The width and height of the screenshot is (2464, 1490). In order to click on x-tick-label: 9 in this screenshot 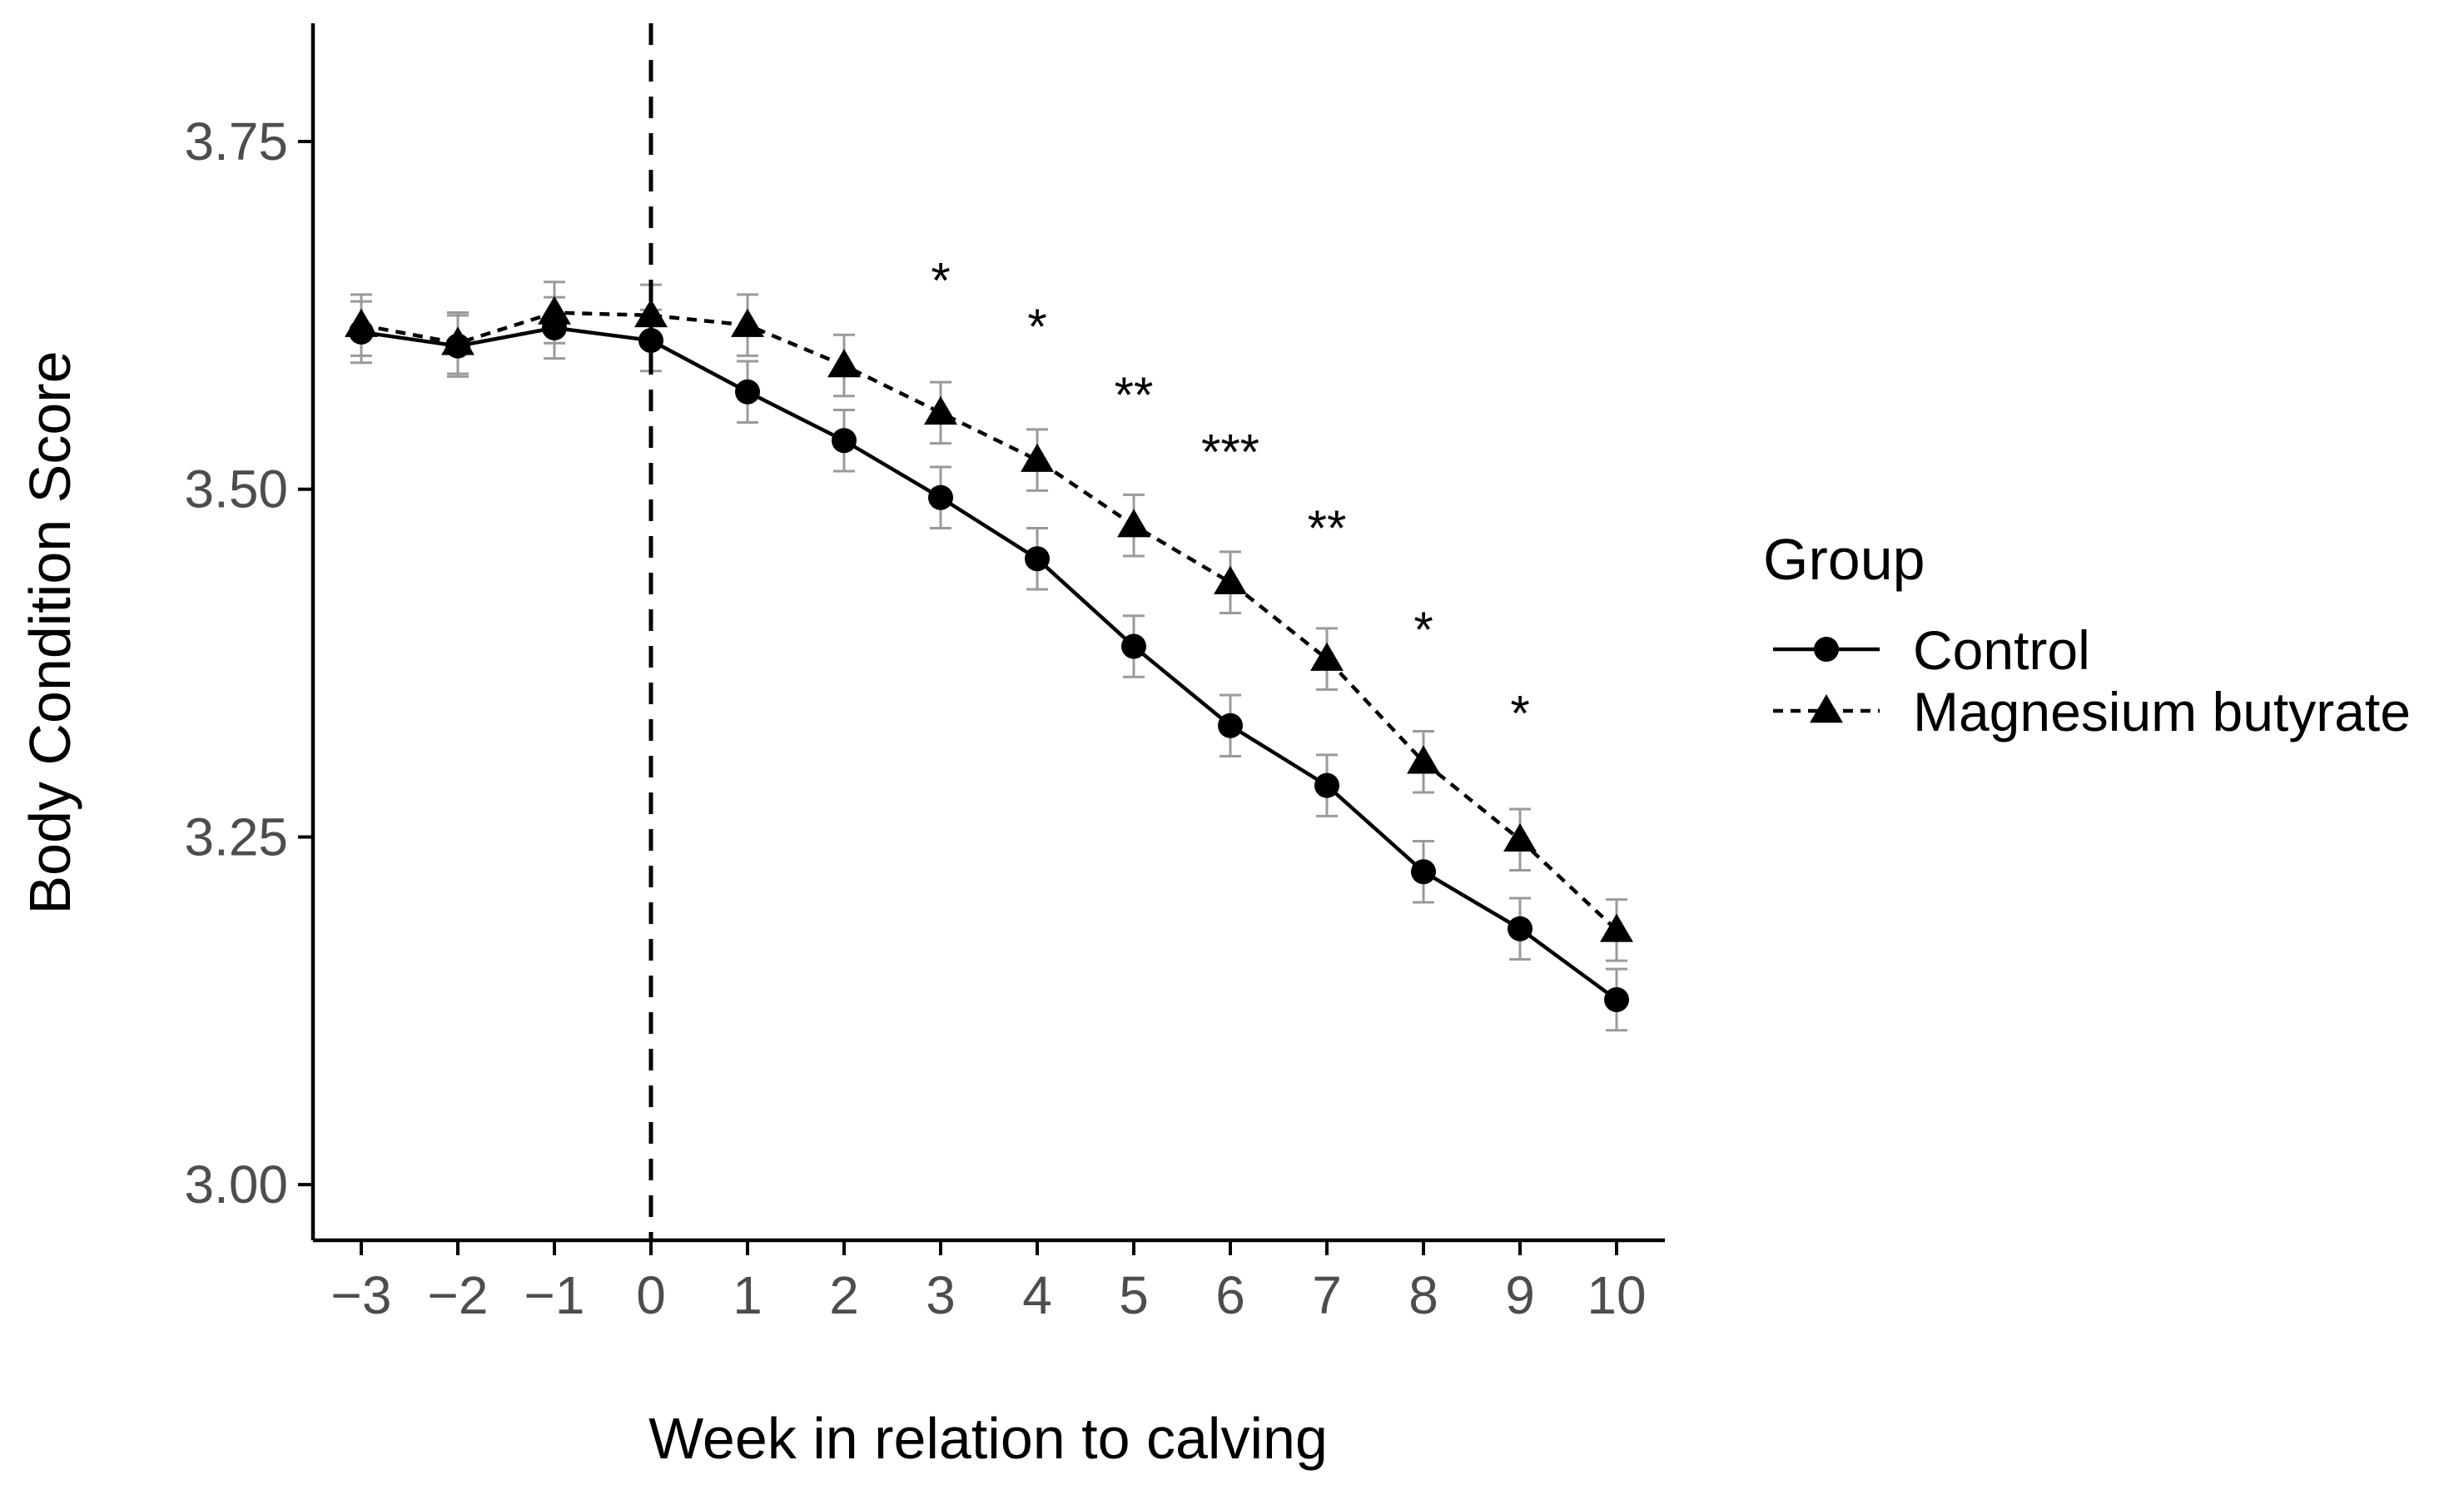, I will do `click(1520, 1295)`.